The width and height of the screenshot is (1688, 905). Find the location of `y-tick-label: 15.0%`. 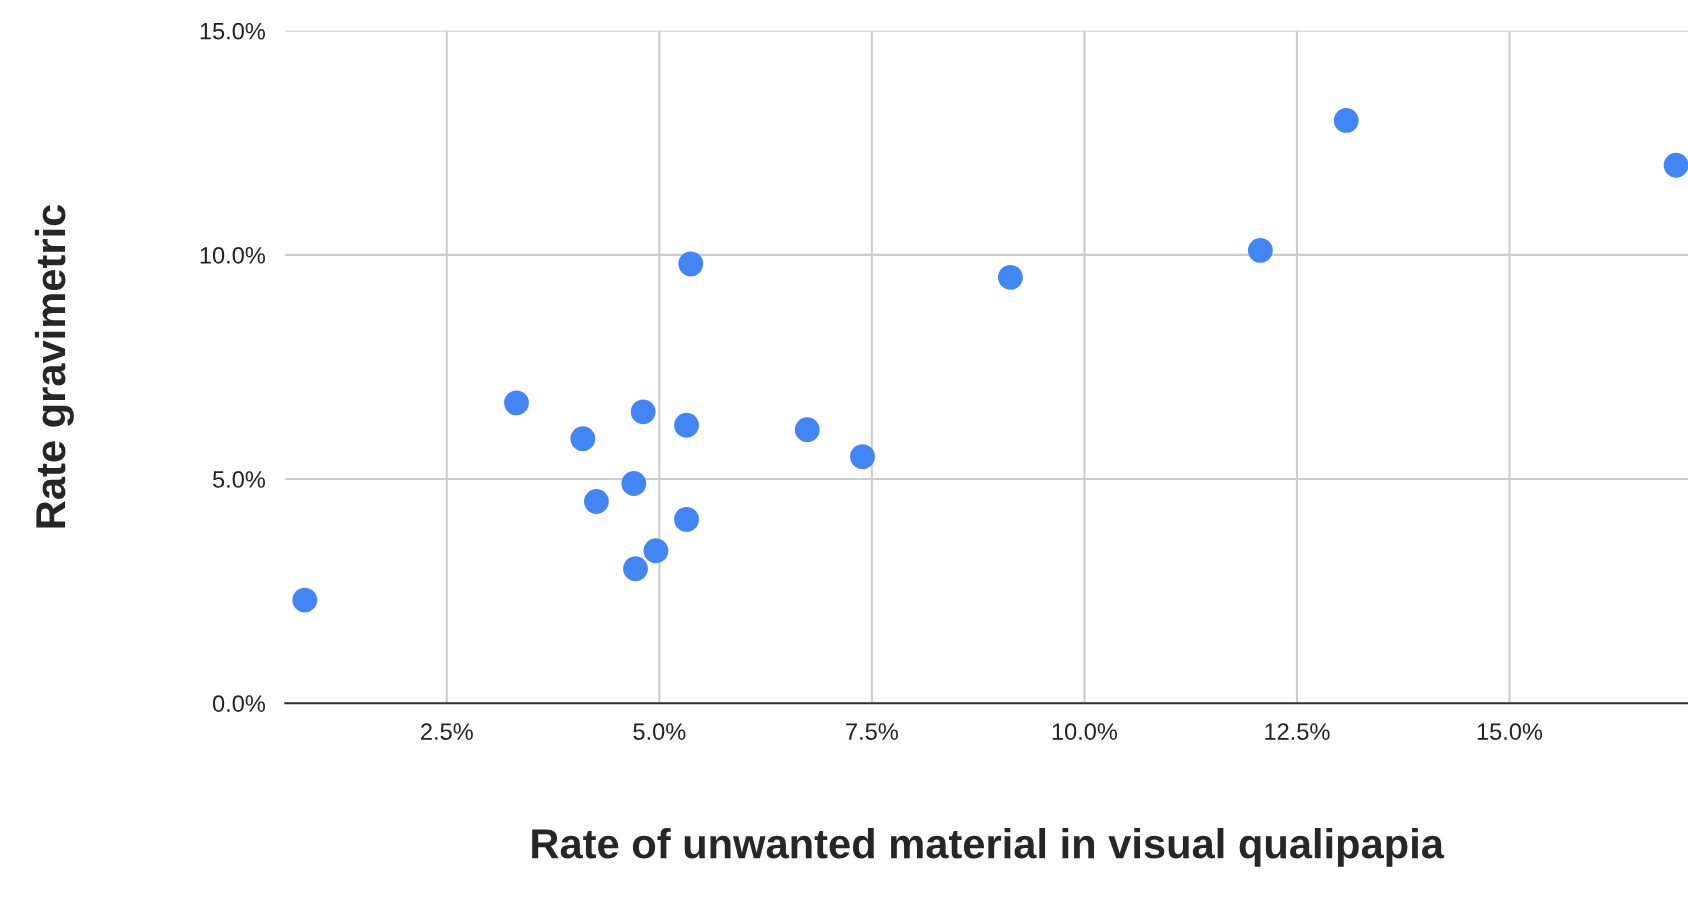

y-tick-label: 15.0% is located at coordinates (232, 31).